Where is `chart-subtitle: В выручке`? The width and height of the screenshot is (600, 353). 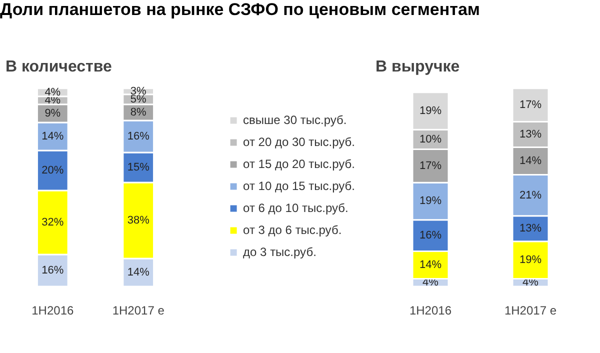 chart-subtitle: В выручке is located at coordinates (418, 67).